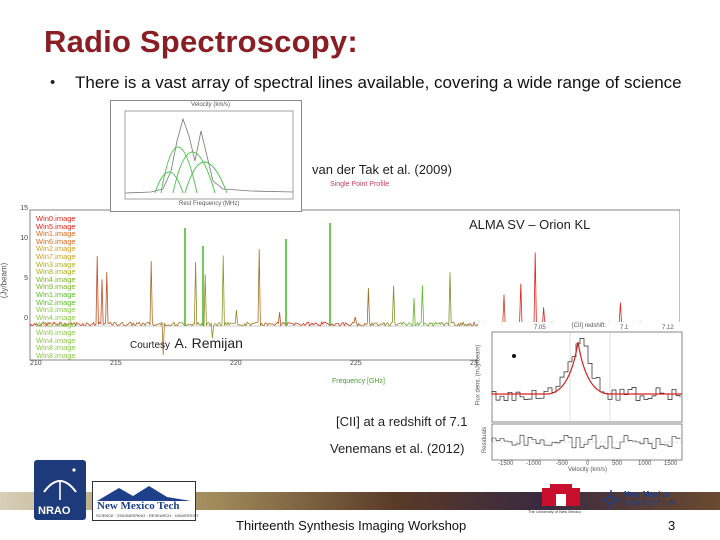 The height and width of the screenshot is (540, 720). I want to click on cii-v-tick: -500, so click(562, 464).